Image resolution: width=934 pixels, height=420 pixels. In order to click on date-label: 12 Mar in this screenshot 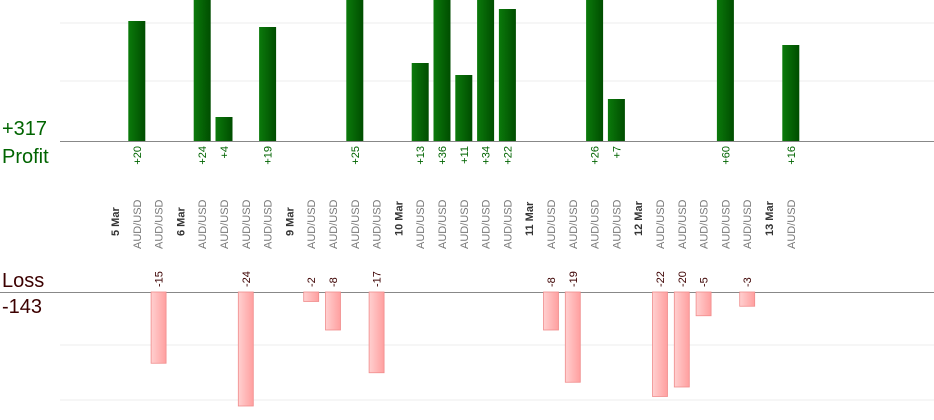, I will do `click(639, 218)`.